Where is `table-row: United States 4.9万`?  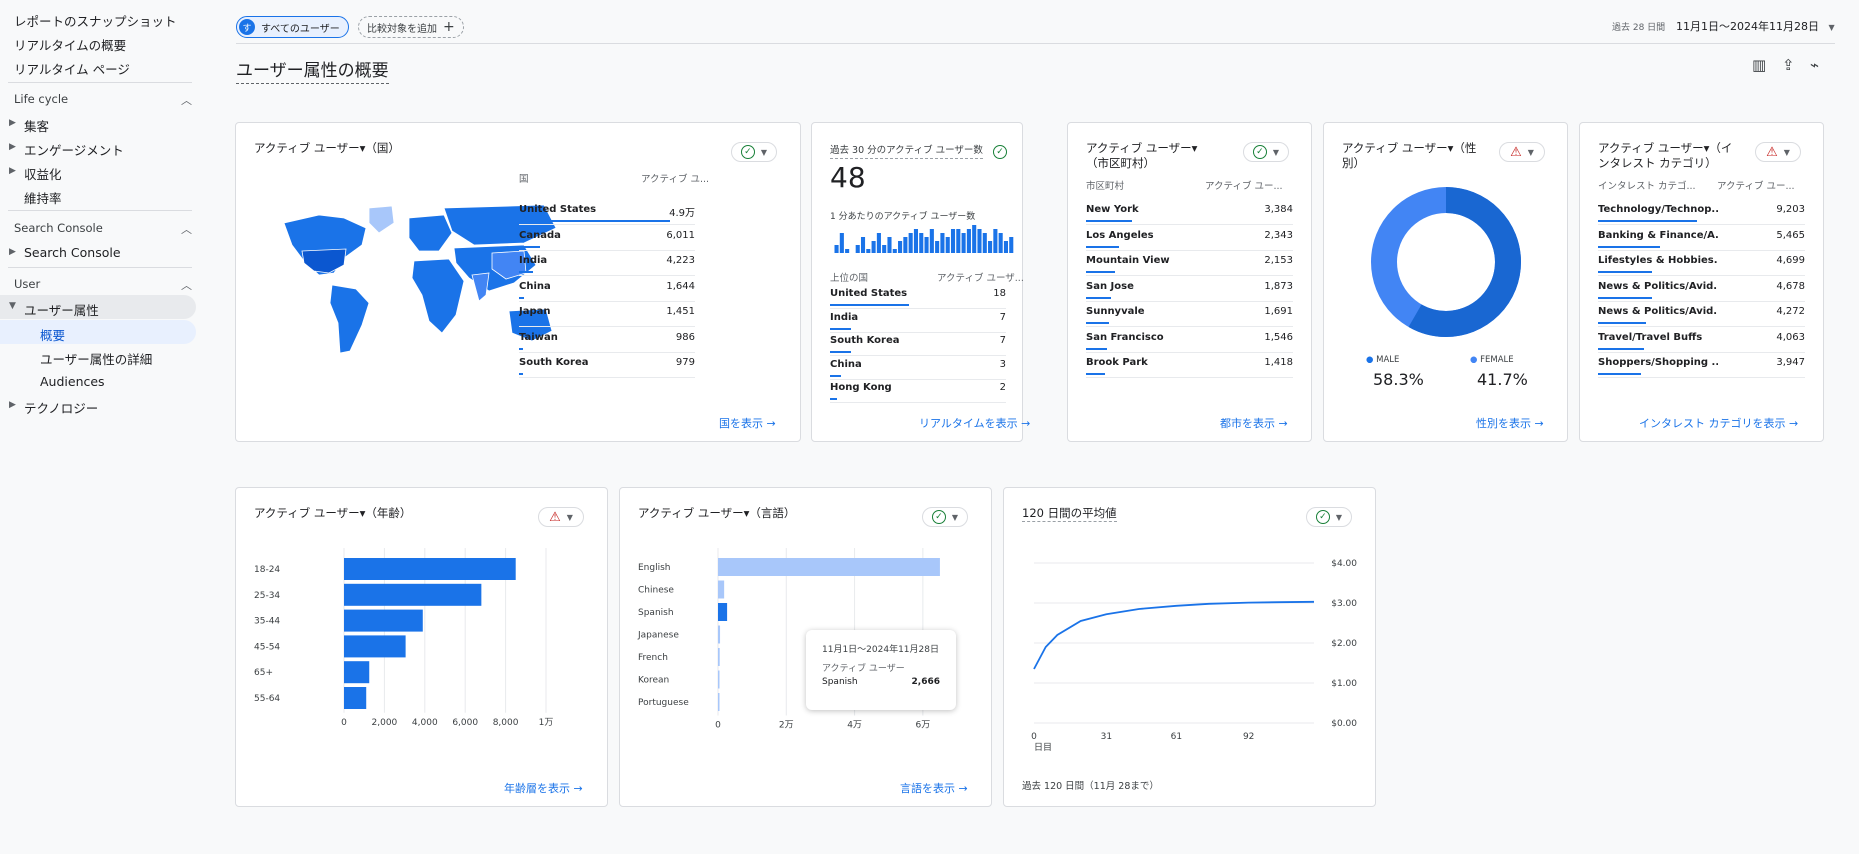 table-row: United States 4.9万 is located at coordinates (607, 212).